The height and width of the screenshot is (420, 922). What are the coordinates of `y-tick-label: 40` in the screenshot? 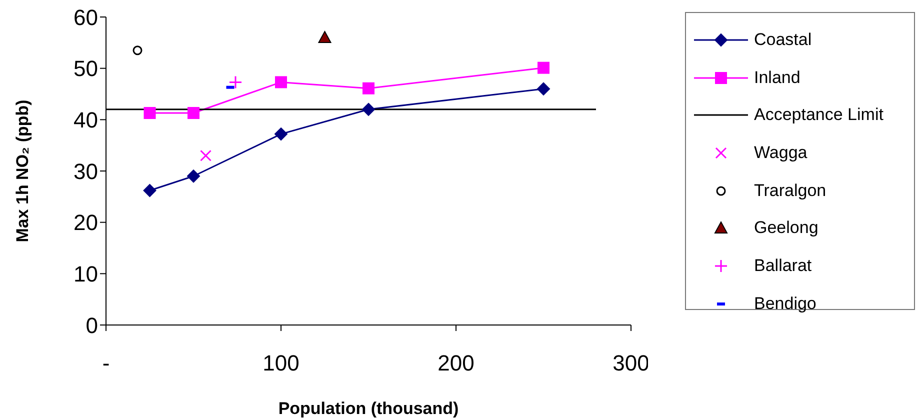 It's located at (86, 119).